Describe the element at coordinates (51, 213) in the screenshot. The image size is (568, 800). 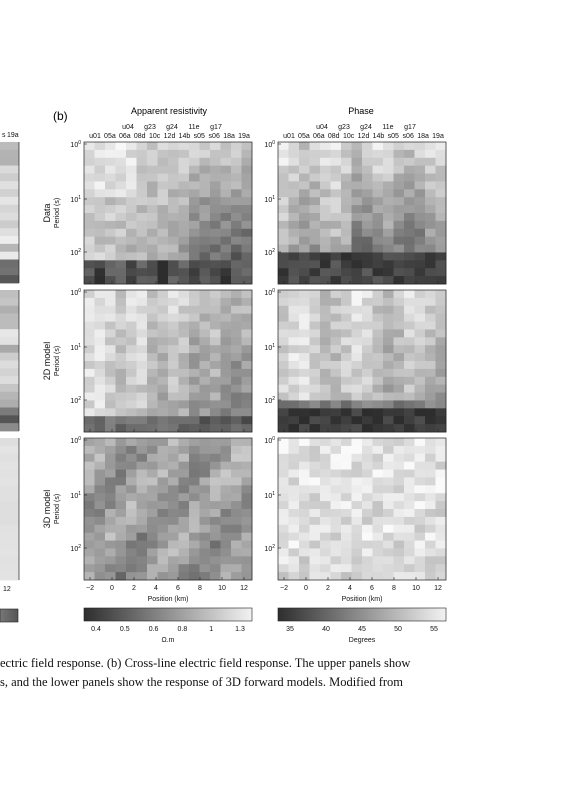
I see `row-label-data: Data Period (s)` at that location.